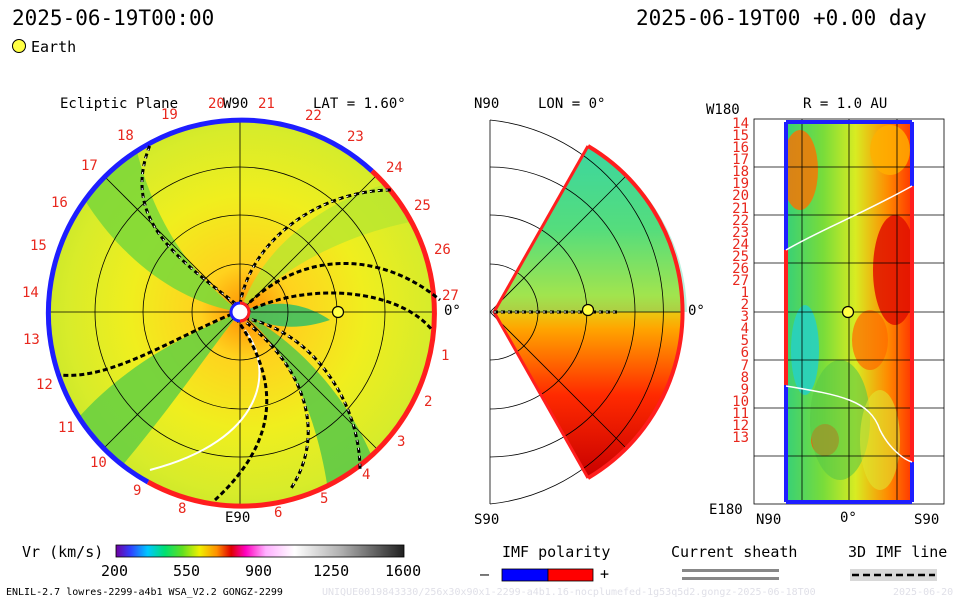 This screenshot has width=960, height=600. I want to click on r-panel-top-left: W180, so click(723, 110).